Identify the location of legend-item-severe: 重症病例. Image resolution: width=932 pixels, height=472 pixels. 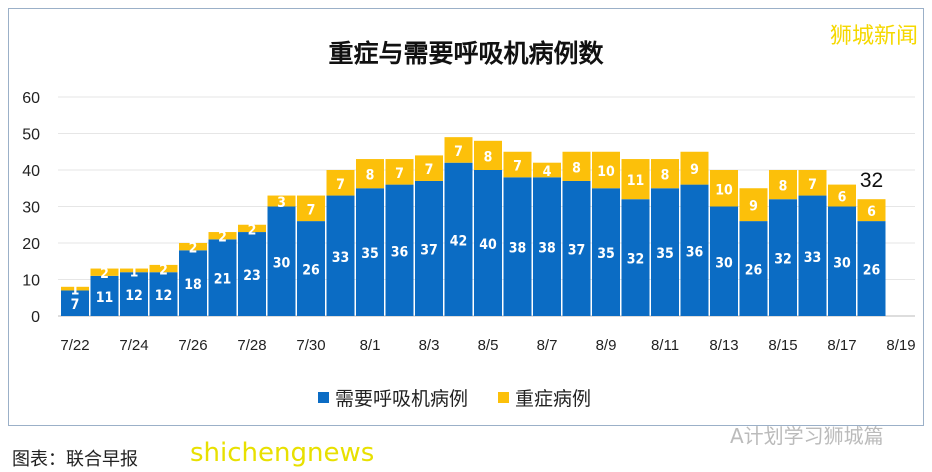
(544, 397).